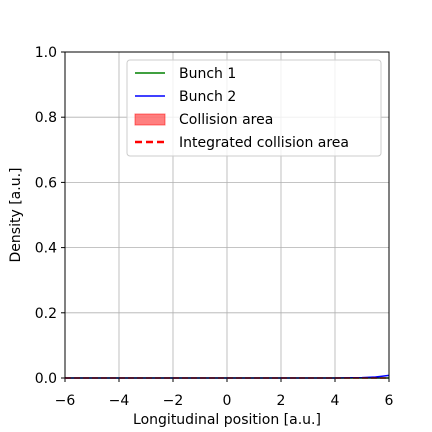 The image size is (432, 432). Describe the element at coordinates (207, 97) in the screenshot. I see `legend-label: Bunch 2` at that location.